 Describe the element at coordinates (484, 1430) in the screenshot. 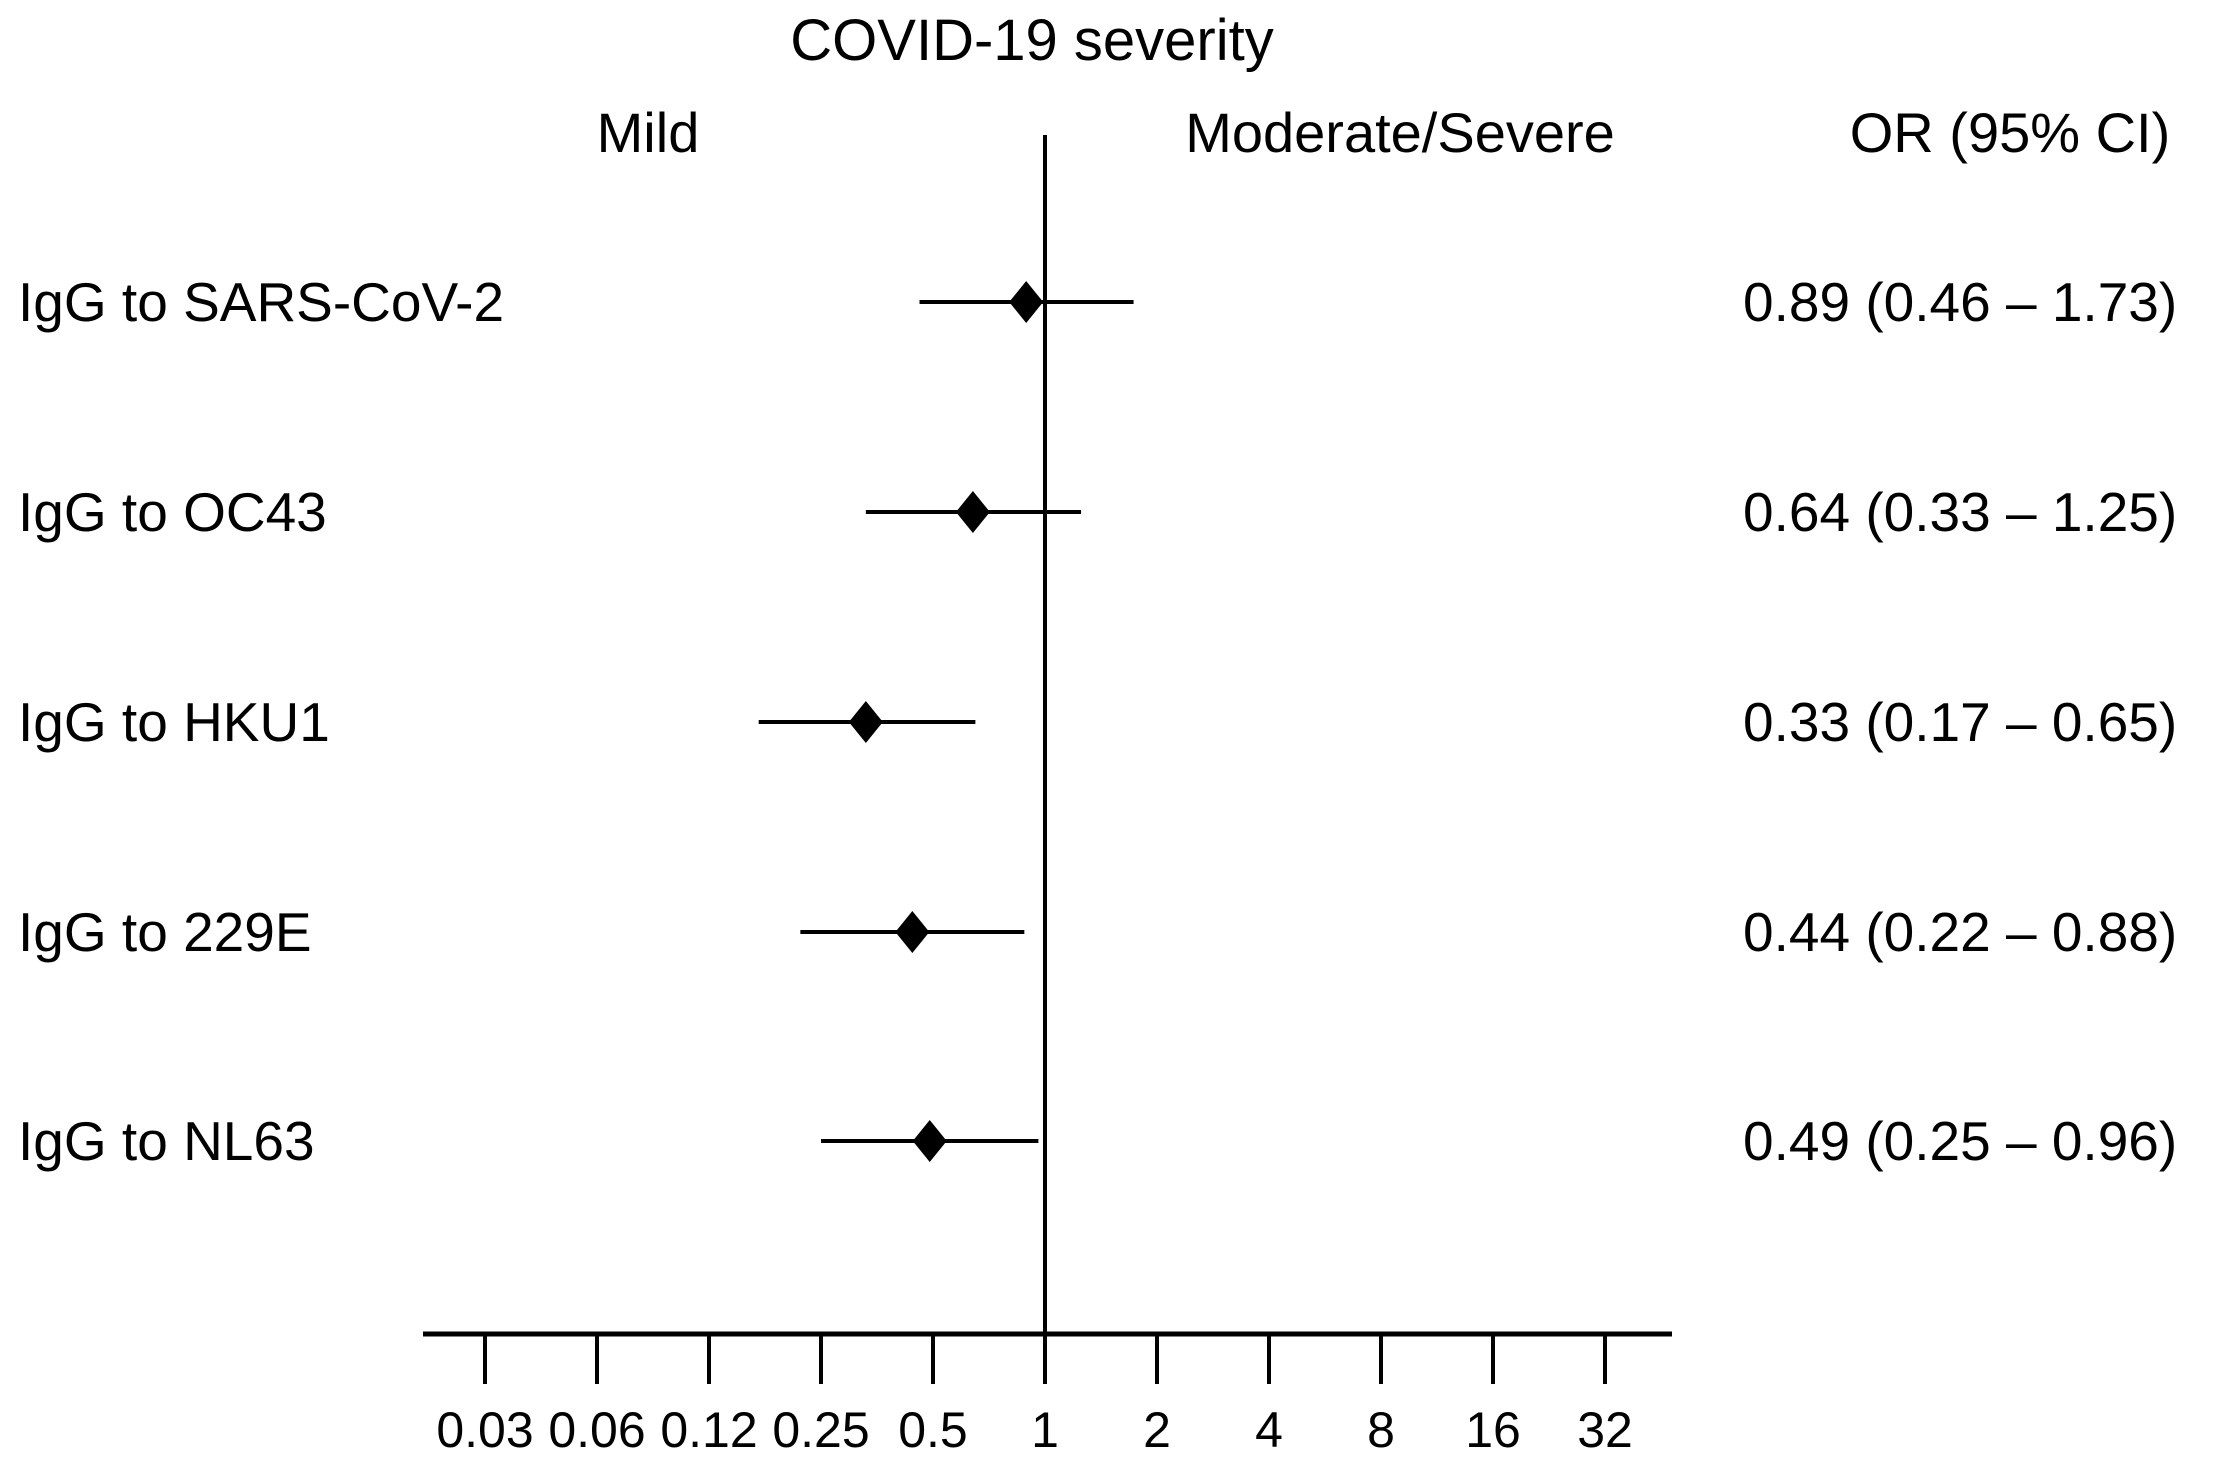

I see `x-axis-tick-label: 0.03` at that location.